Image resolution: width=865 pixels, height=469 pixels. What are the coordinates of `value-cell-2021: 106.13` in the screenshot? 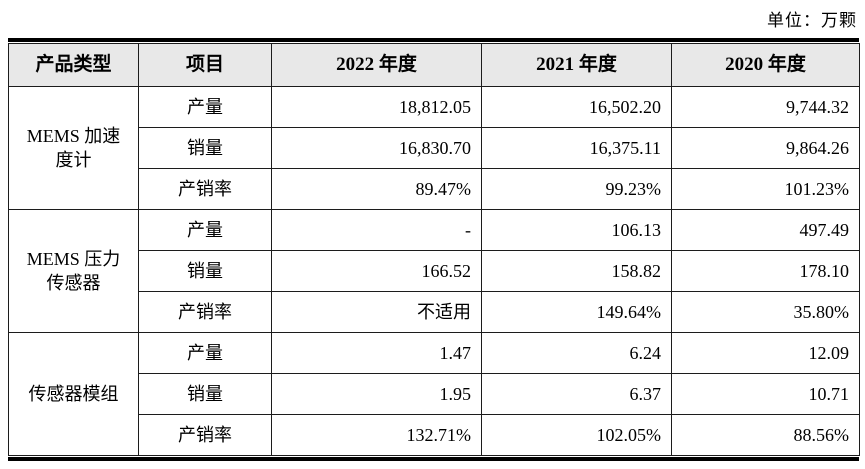 It's located at (576, 230).